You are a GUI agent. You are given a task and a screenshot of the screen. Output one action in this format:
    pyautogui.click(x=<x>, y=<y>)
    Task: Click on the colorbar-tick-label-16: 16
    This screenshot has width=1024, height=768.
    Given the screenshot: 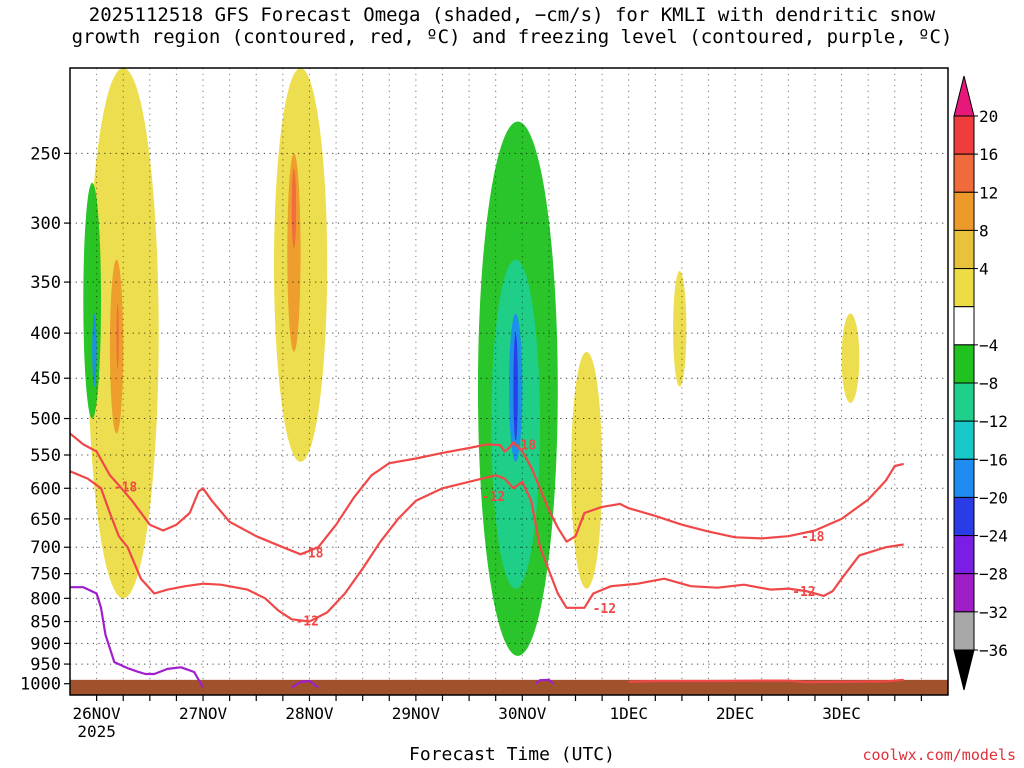 What is the action you would take?
    pyautogui.click(x=988, y=154)
    